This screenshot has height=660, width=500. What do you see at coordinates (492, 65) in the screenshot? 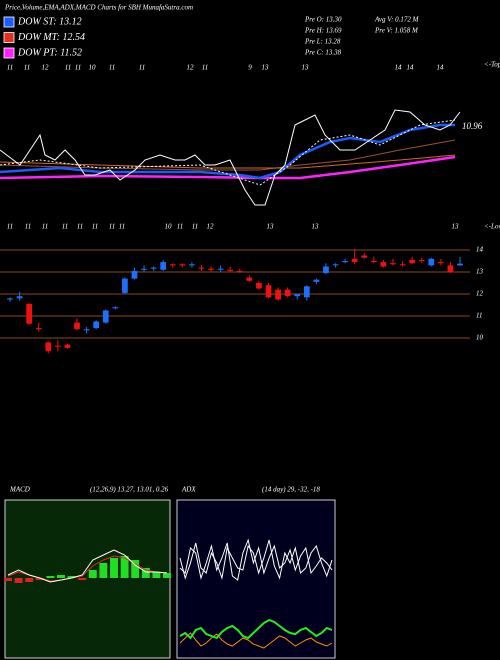
I see `panel-note: <-Top` at bounding box center [492, 65].